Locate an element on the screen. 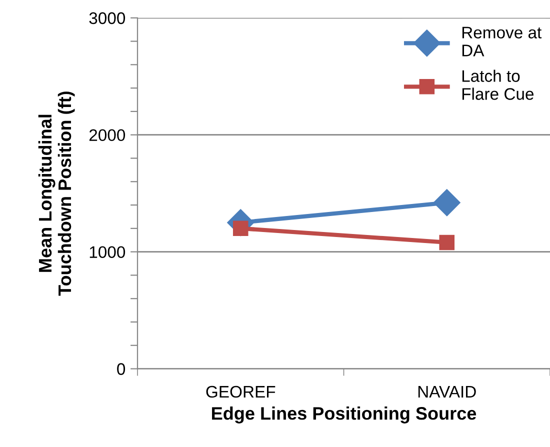 This screenshot has width=550, height=447. y-tick-label: 2000 is located at coordinates (107, 135).